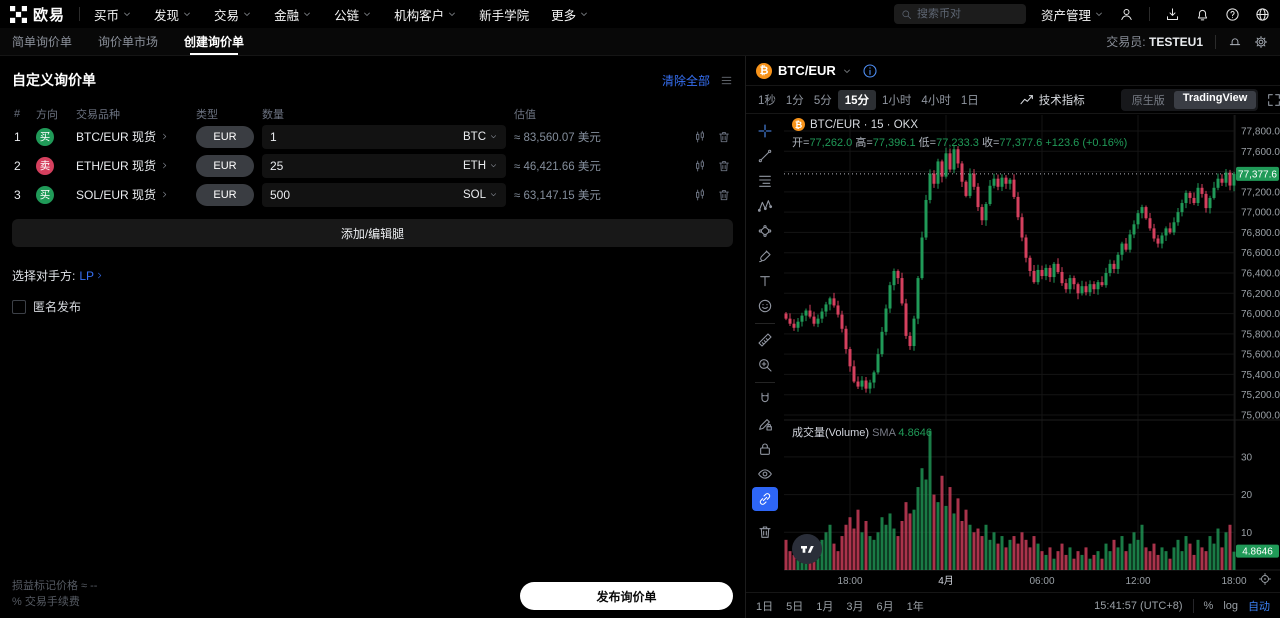 The height and width of the screenshot is (618, 1280). I want to click on language-icon, so click(1262, 14).